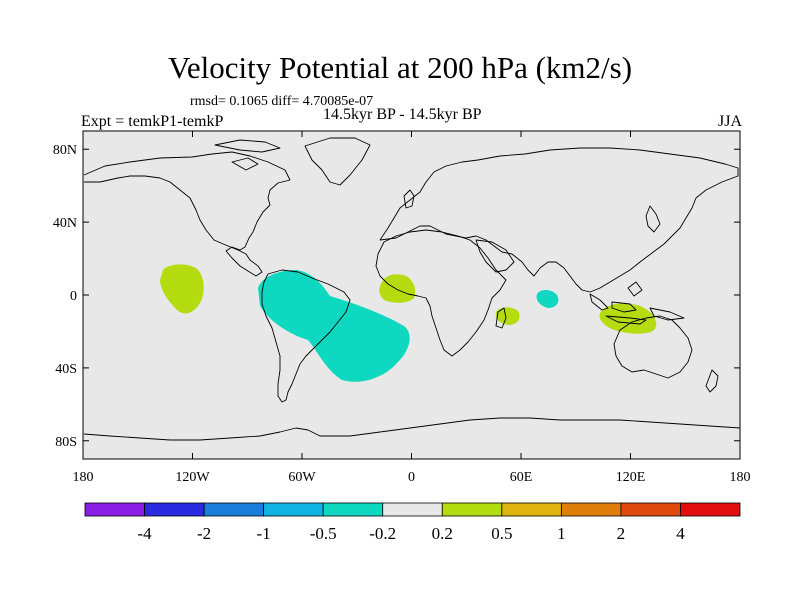 This screenshot has width=800, height=600. I want to click on colorbar-label-4: -0.2, so click(382, 533).